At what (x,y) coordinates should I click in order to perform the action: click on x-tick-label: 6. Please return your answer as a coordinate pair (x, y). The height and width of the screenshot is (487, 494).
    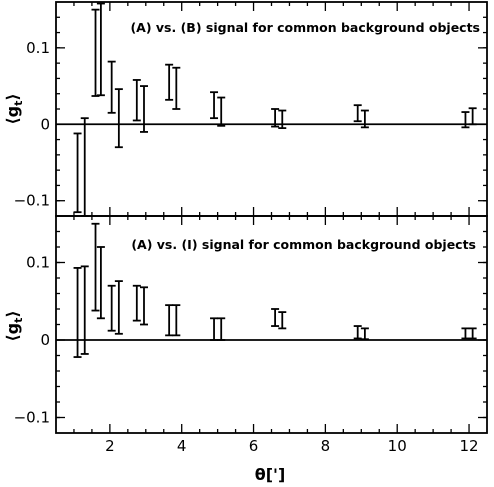
    Looking at the image, I should click on (254, 446).